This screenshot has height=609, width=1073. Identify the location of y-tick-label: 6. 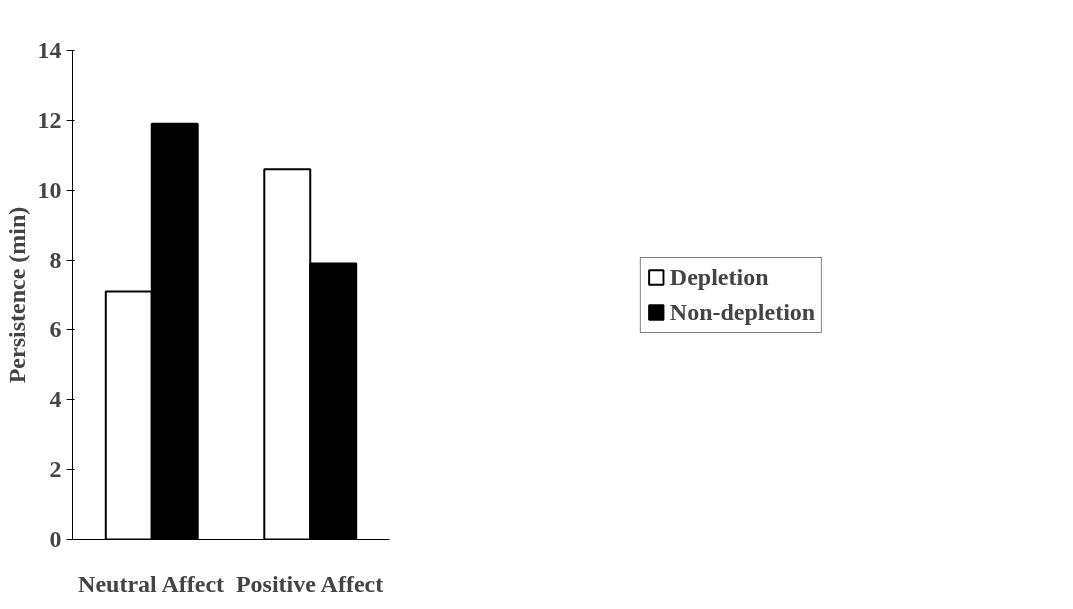
(55, 329).